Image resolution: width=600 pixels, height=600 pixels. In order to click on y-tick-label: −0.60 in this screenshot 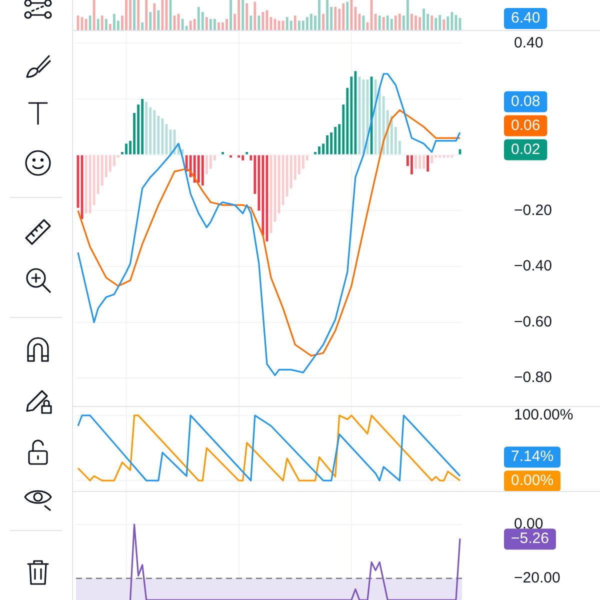, I will do `click(533, 321)`.